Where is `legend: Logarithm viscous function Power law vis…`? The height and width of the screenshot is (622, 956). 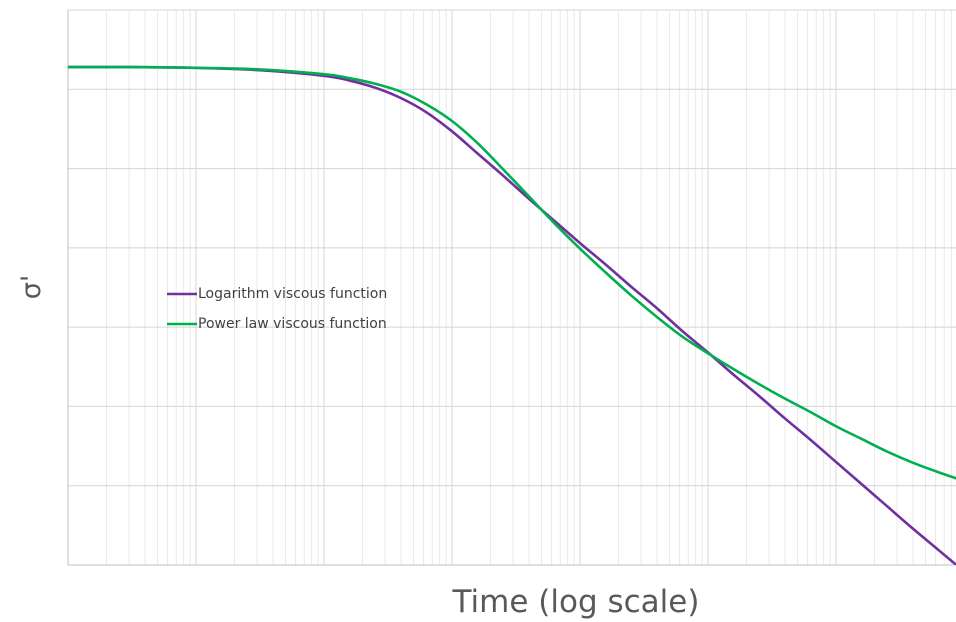
legend: Logarithm viscous function Power law vis… is located at coordinates (277, 309).